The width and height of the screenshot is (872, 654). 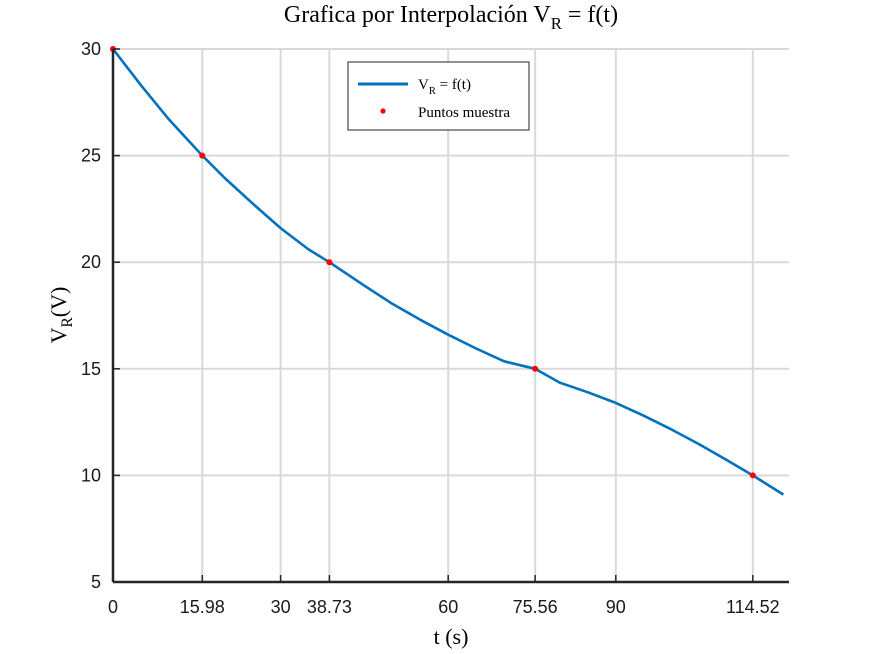 What do you see at coordinates (451, 636) in the screenshot?
I see `x-axis-label: t (s)` at bounding box center [451, 636].